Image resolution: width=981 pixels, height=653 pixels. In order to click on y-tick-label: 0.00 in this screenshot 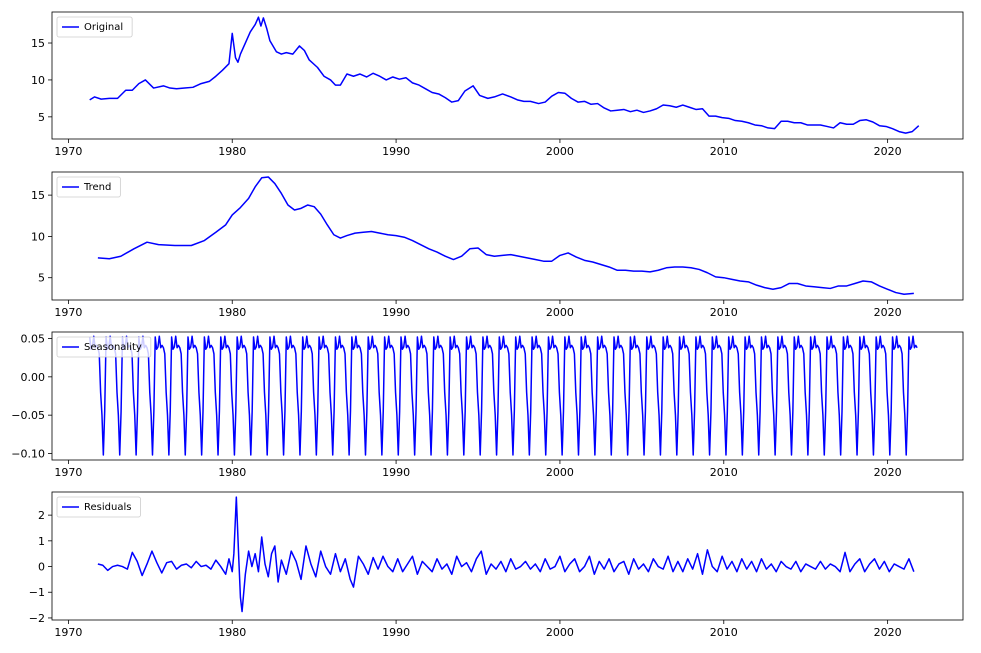, I will do `click(33, 377)`.